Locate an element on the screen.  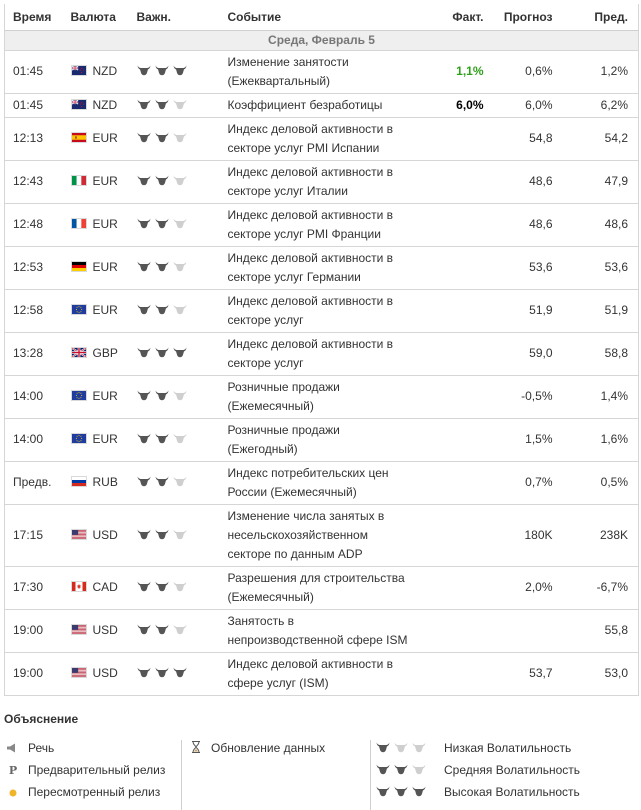
event-forecast: -0,5% is located at coordinates (523, 397).